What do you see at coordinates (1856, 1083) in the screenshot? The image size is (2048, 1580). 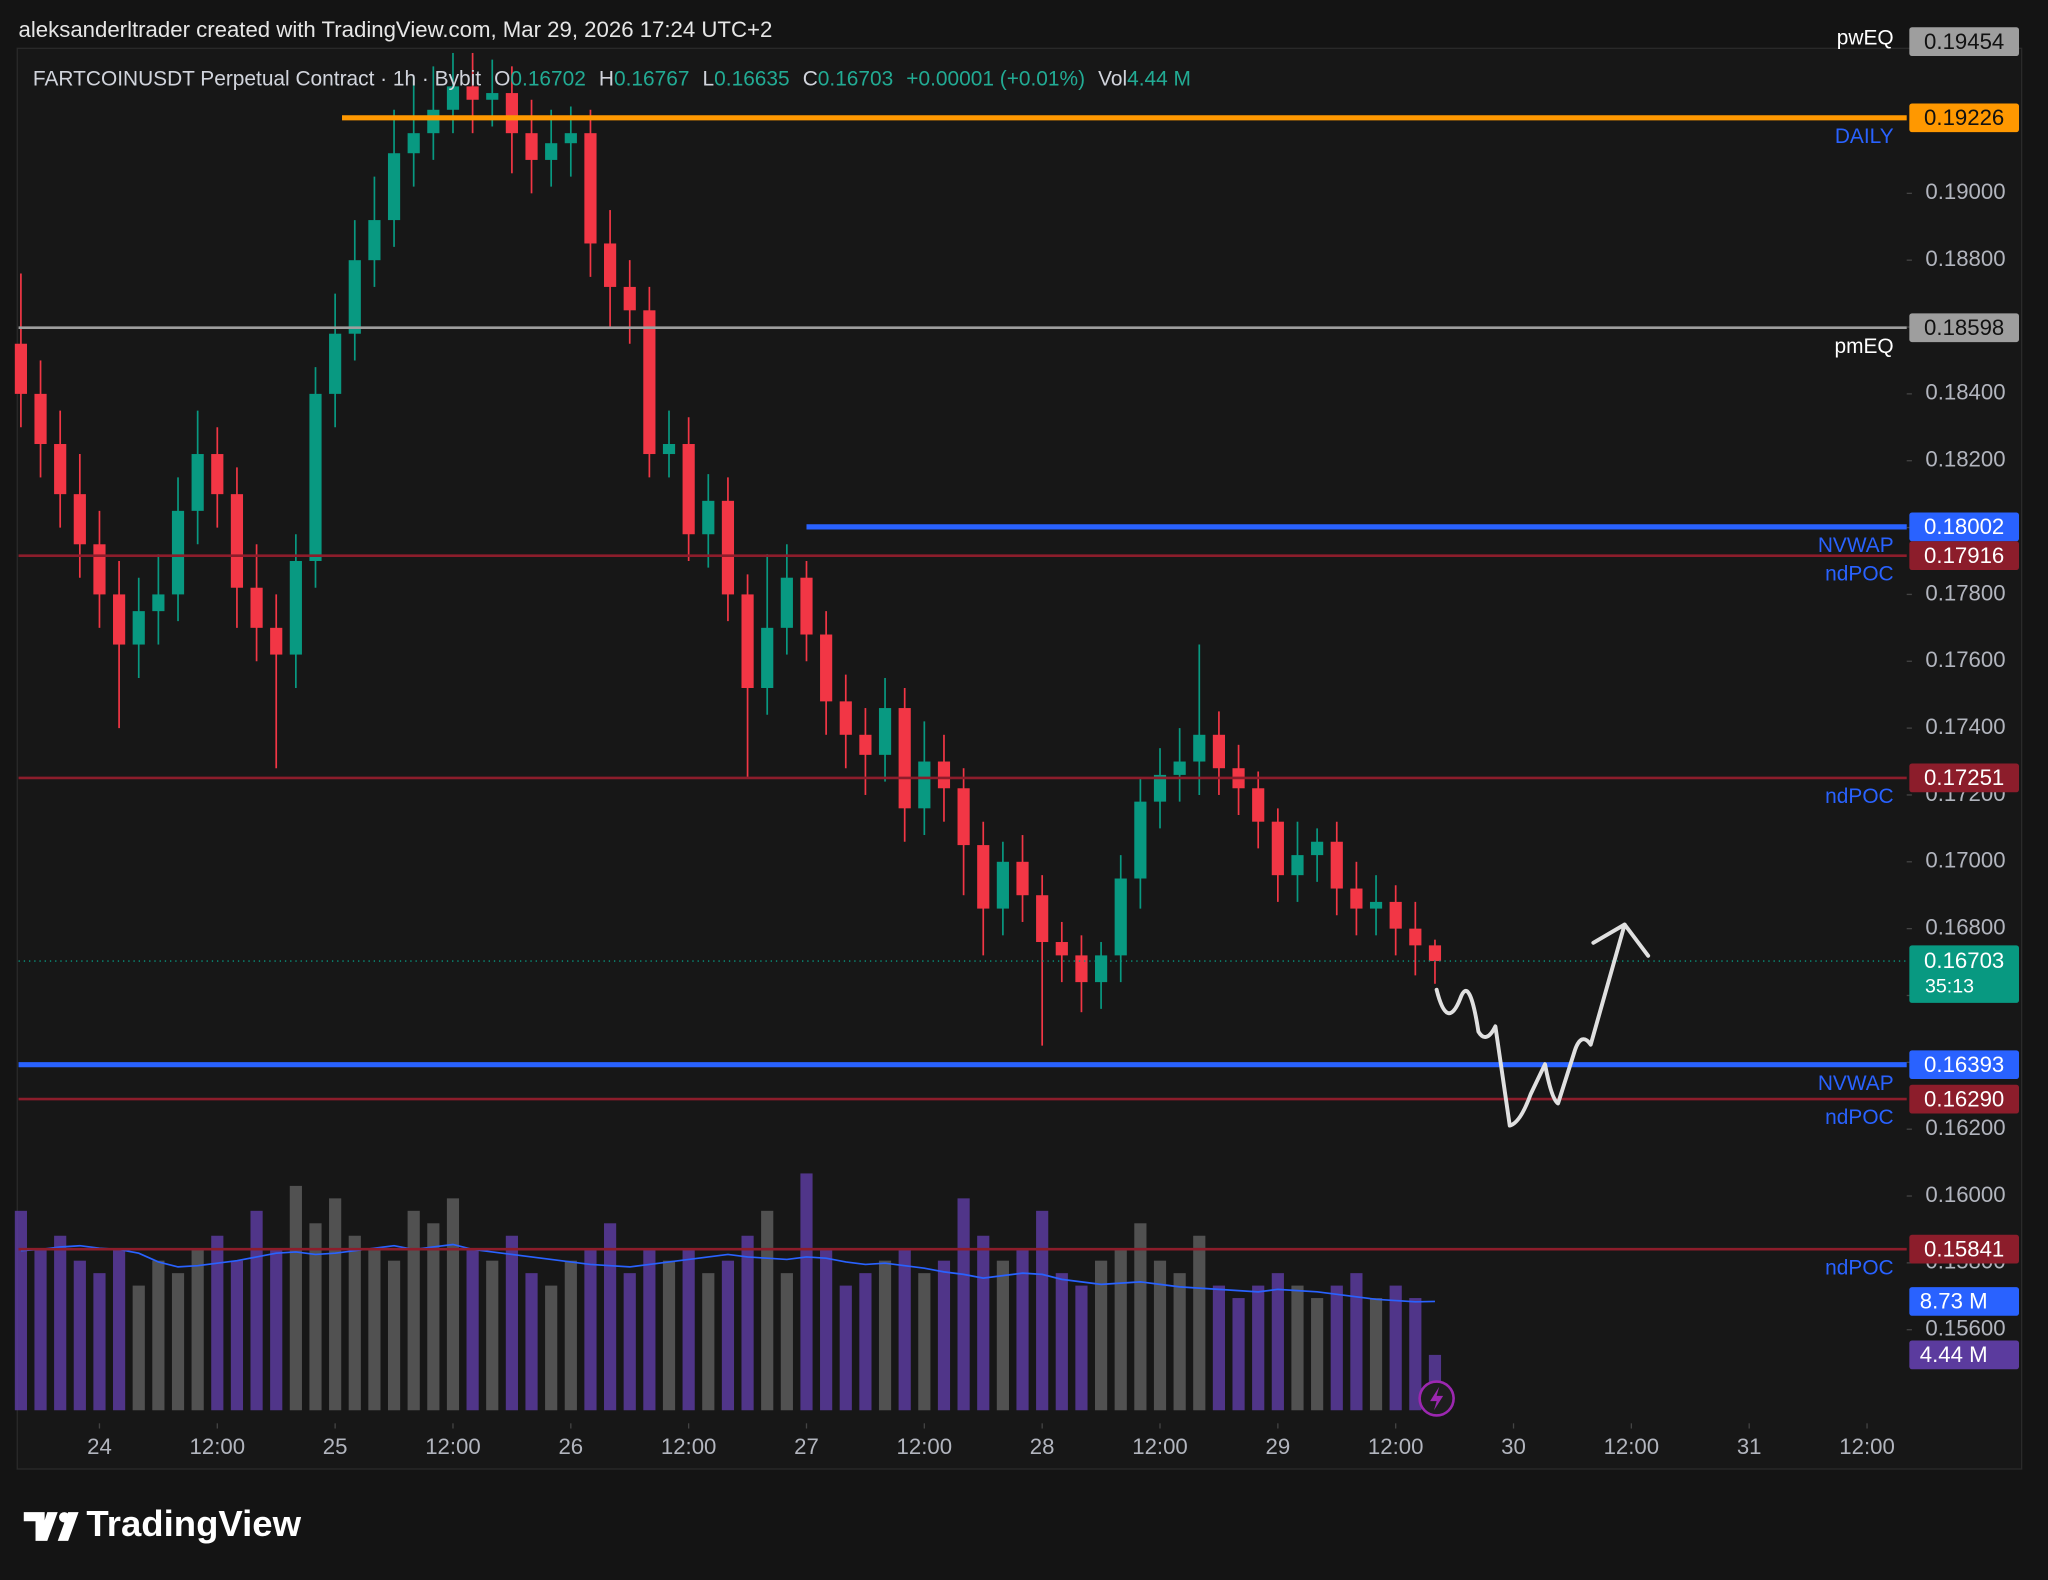 I see `level-name: NVWAP` at bounding box center [1856, 1083].